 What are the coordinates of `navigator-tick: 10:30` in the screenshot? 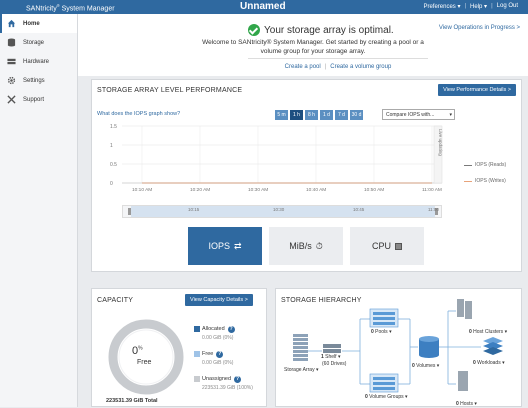 It's located at (279, 209).